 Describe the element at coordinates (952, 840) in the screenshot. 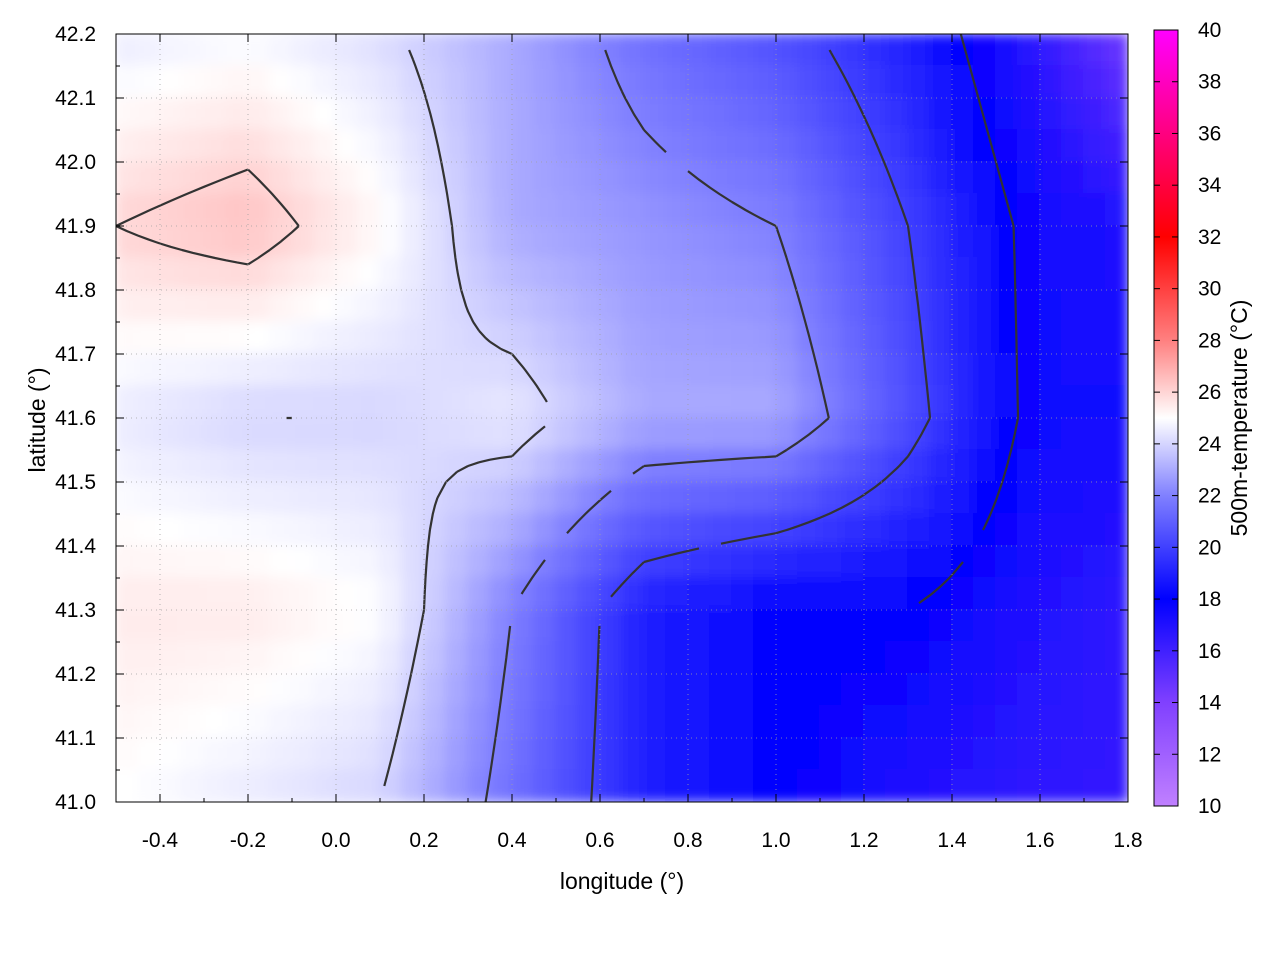

I see `x-tick-label: 1.4` at that location.